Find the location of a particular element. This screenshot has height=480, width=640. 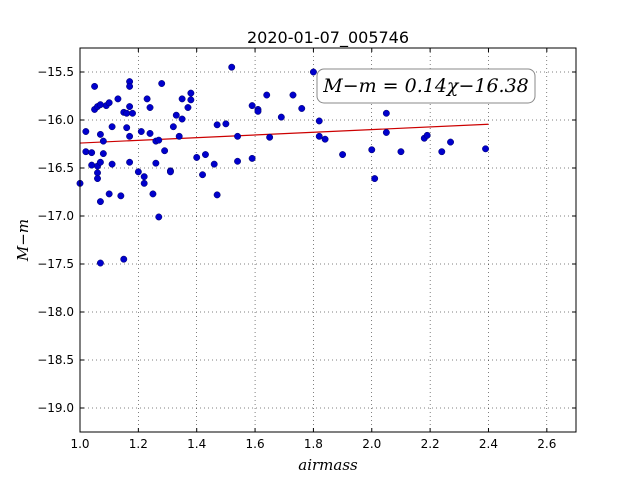

y-tick-label: −18.5 is located at coordinates (55, 360).